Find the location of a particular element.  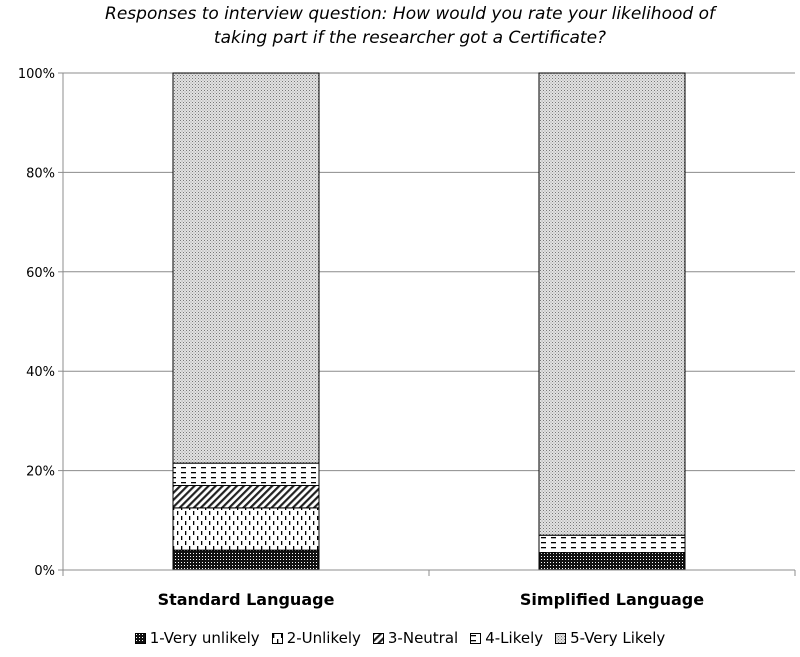

legend-label: 5-Very Likely is located at coordinates (618, 638).